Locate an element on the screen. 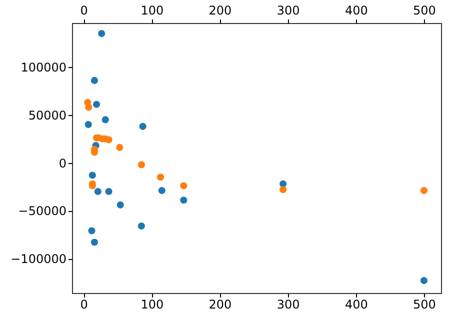 Image resolution: width=474 pixels, height=330 pixels. x-tick-label: 500 is located at coordinates (424, 305).